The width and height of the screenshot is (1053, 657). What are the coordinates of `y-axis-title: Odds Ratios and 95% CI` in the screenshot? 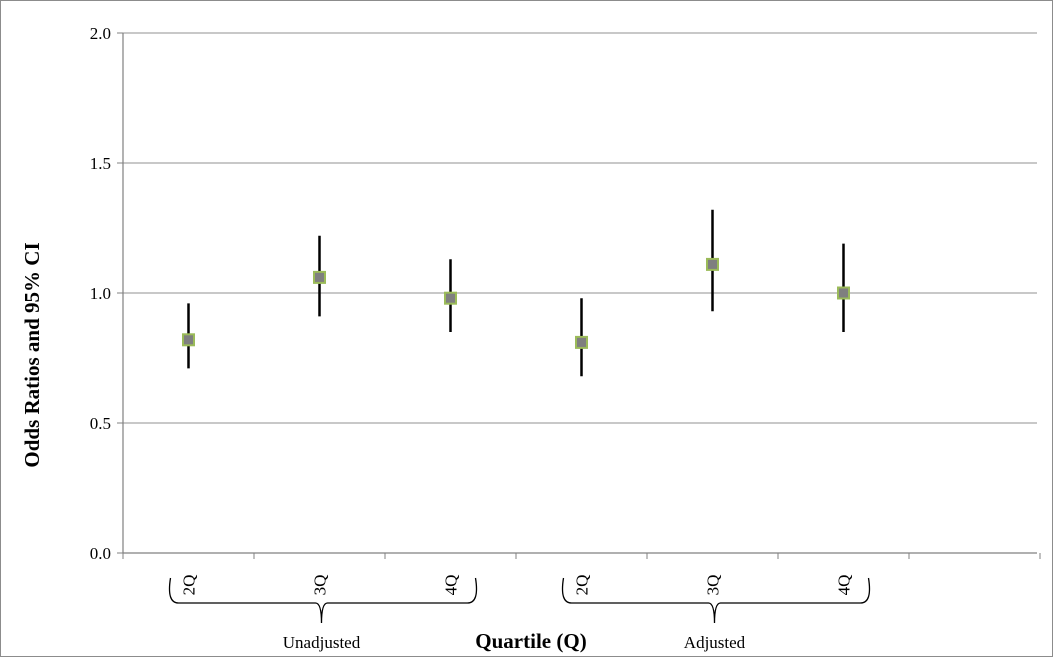 It's located at (32, 354).